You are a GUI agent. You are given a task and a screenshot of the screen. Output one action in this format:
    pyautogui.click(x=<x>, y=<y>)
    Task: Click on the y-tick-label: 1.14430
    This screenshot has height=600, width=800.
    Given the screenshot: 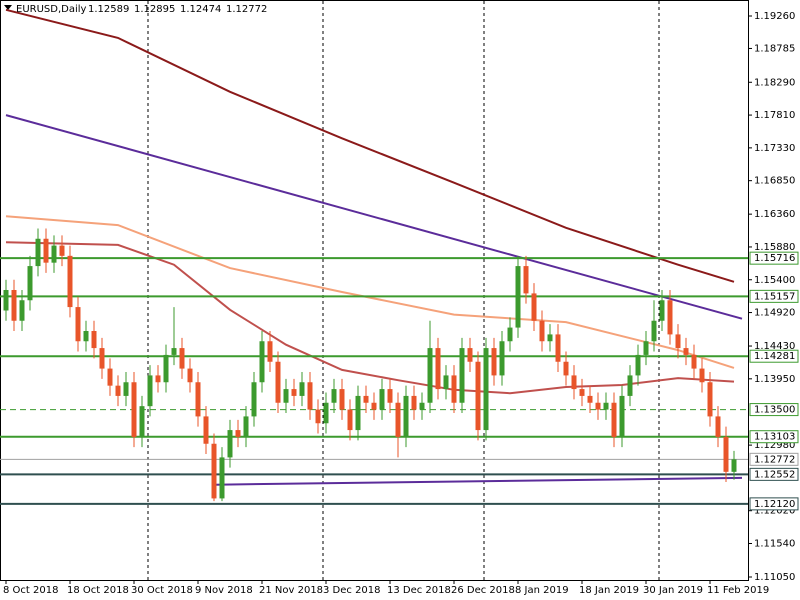 What is the action you would take?
    pyautogui.click(x=774, y=346)
    